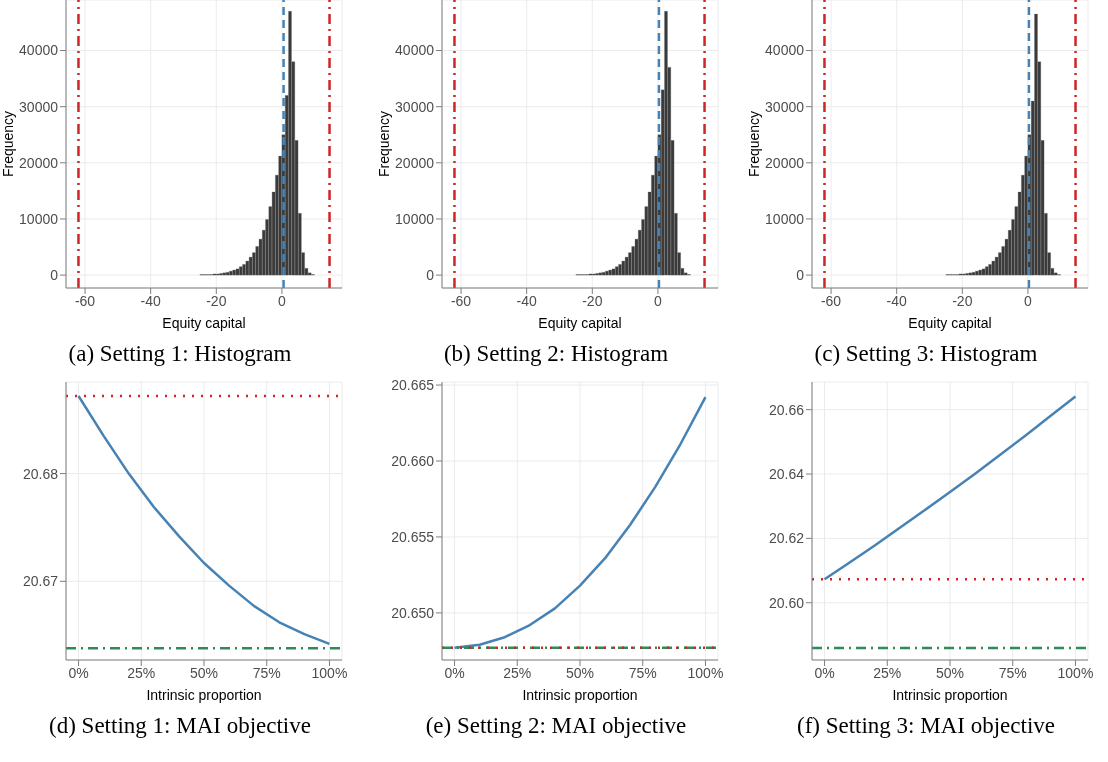 Image resolution: width=1108 pixels, height=762 pixels. Describe the element at coordinates (556, 726) in the screenshot. I see `text: (e) Setting 2: MAI objective` at that location.